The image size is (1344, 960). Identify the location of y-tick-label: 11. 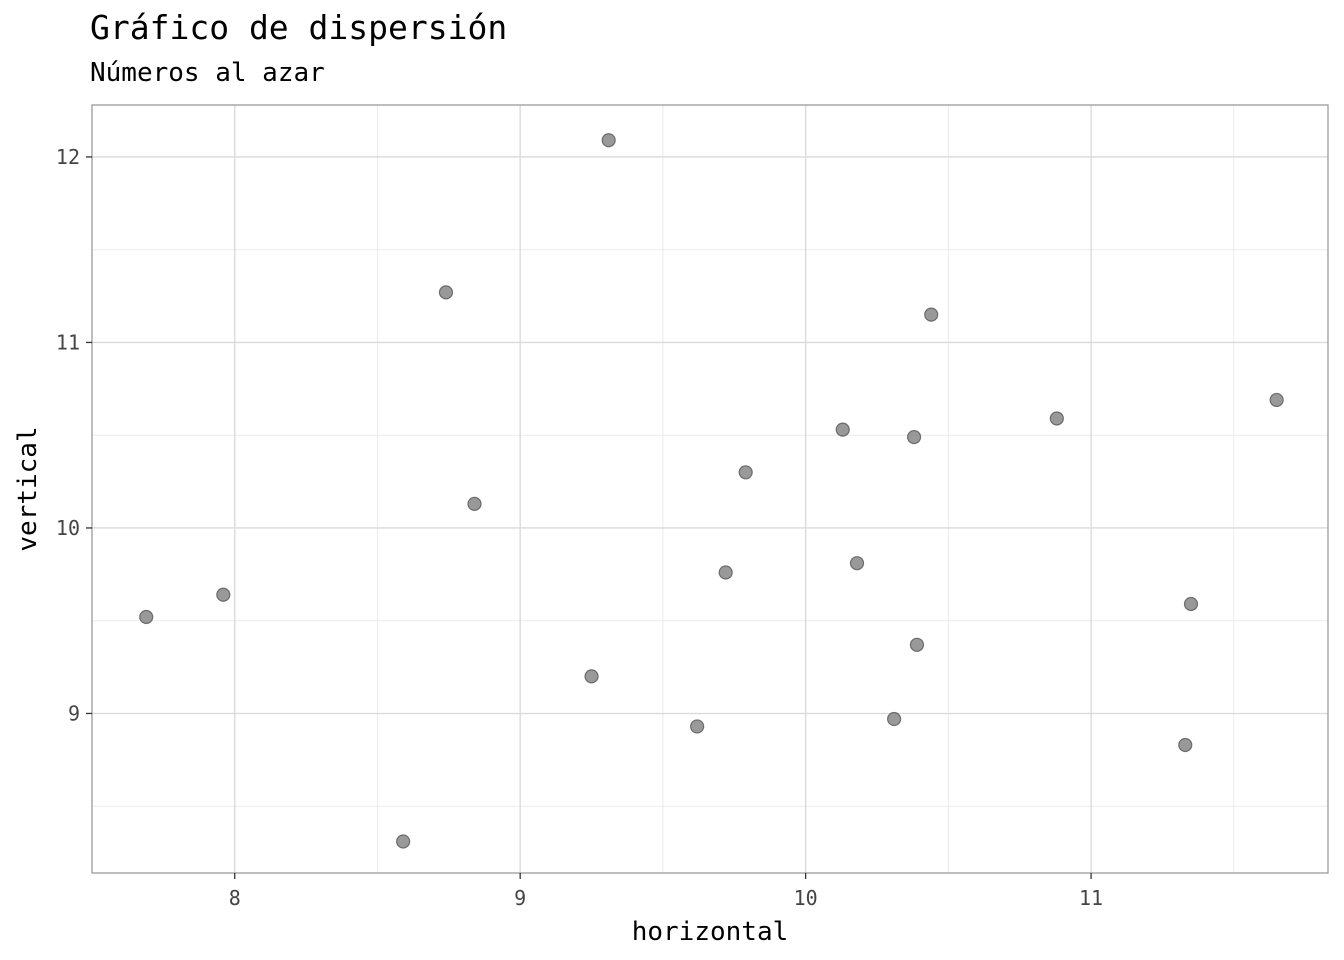
(68, 342).